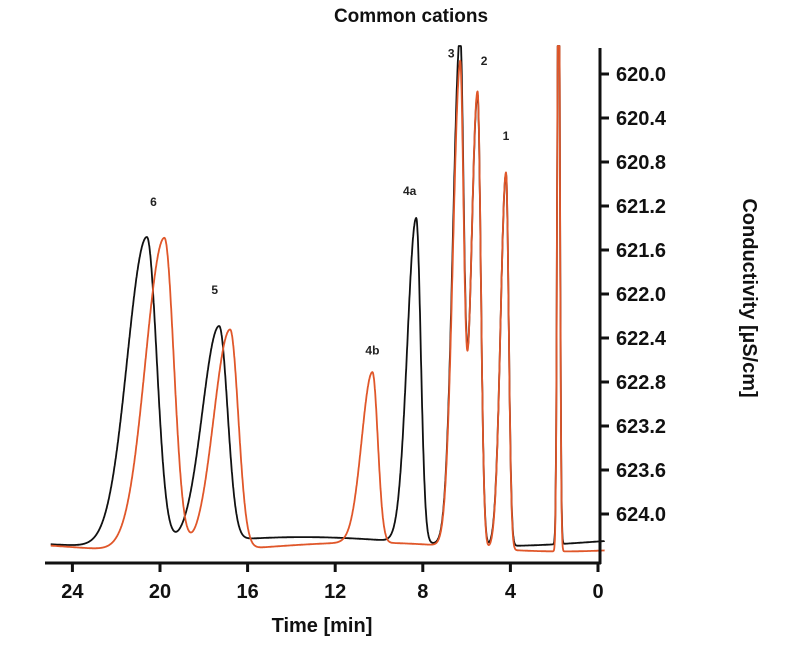 This screenshot has height=645, width=790. I want to click on y-tick-label: 623.2, so click(641, 427).